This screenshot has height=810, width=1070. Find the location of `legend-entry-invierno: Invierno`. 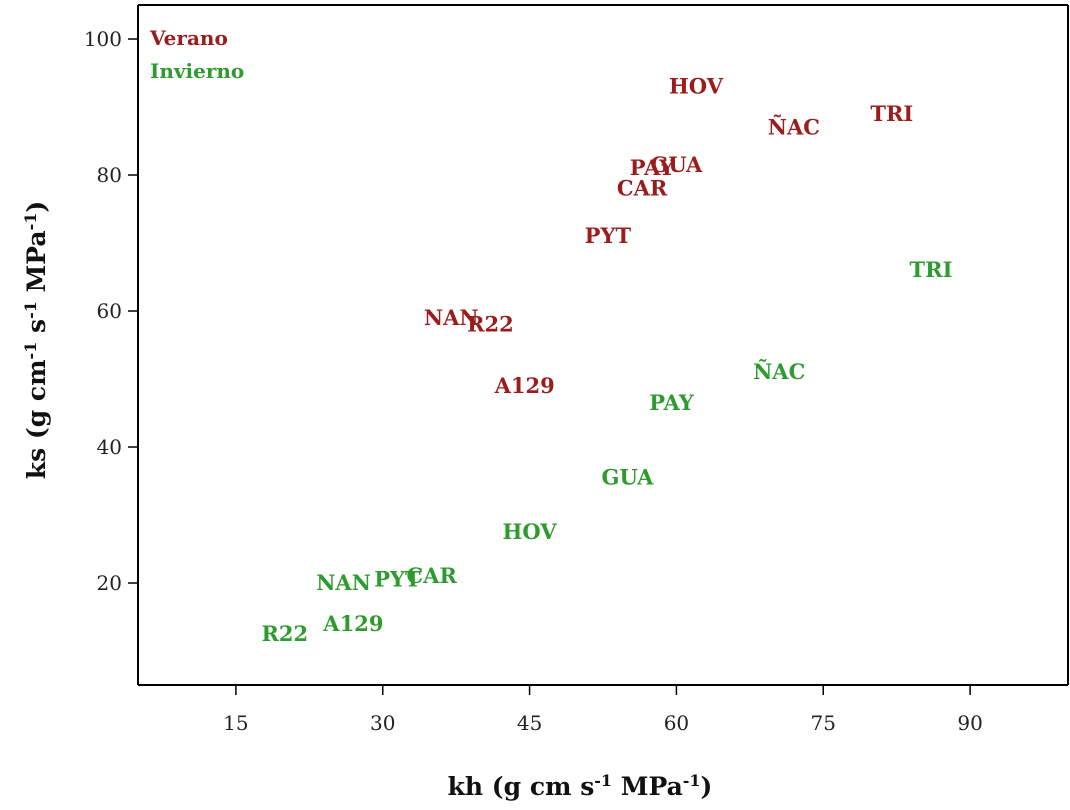

legend-entry-invierno: Invierno is located at coordinates (197, 71).